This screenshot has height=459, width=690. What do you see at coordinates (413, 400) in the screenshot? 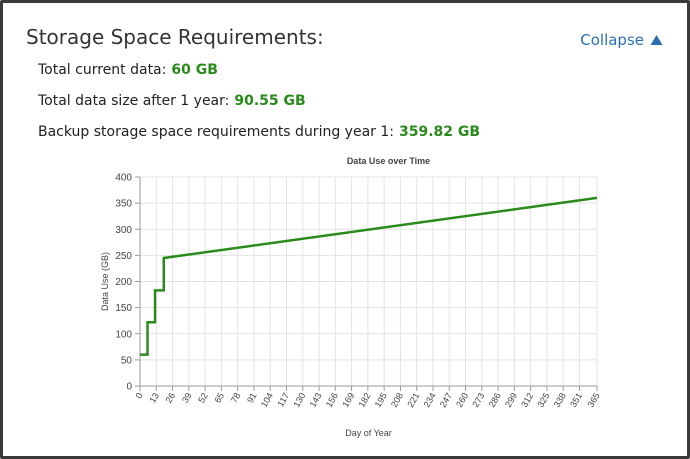
I see `x-tick-label: 221` at bounding box center [413, 400].